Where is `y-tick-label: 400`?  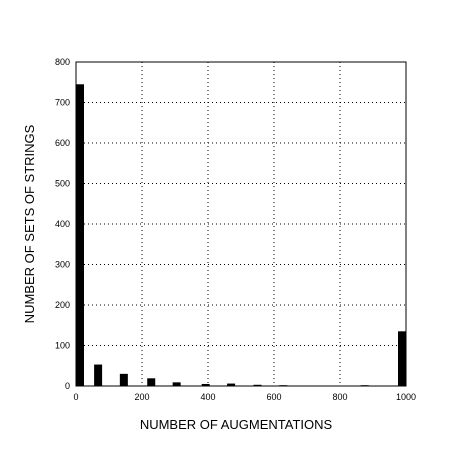 y-tick-label: 400 is located at coordinates (62, 224).